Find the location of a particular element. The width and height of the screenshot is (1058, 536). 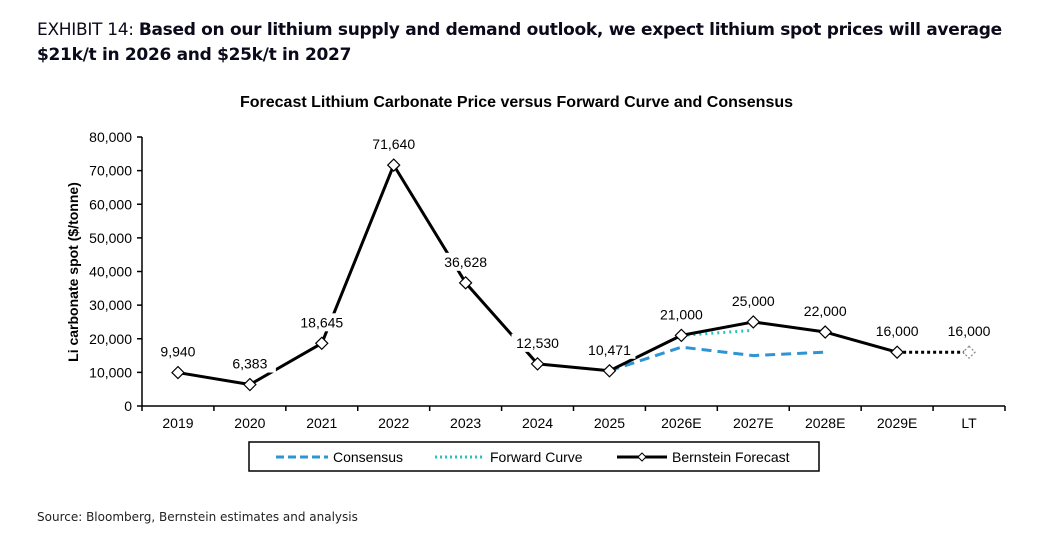

data-label: 9,940 is located at coordinates (177, 352).